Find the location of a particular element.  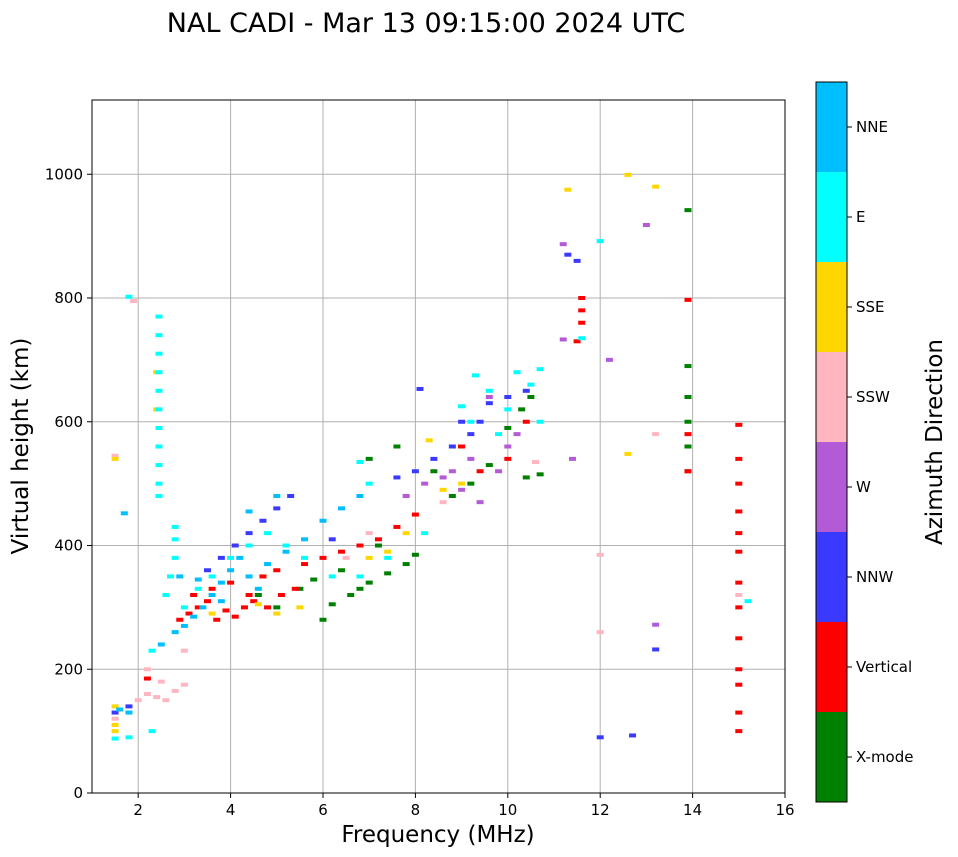

y-axis-label: Virtual height (km) is located at coordinates (21, 446).